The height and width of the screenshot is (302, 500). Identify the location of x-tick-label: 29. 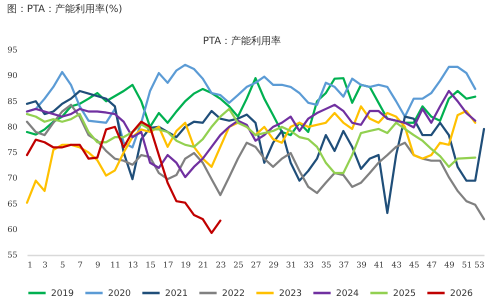
(273, 265).